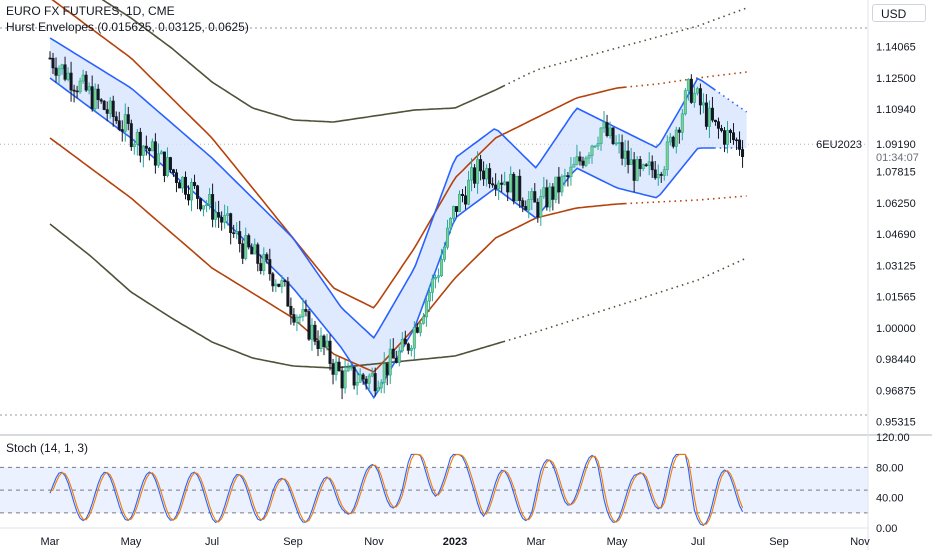 The width and height of the screenshot is (932, 550). I want to click on stoch-tick-label: 120.00, so click(893, 438).